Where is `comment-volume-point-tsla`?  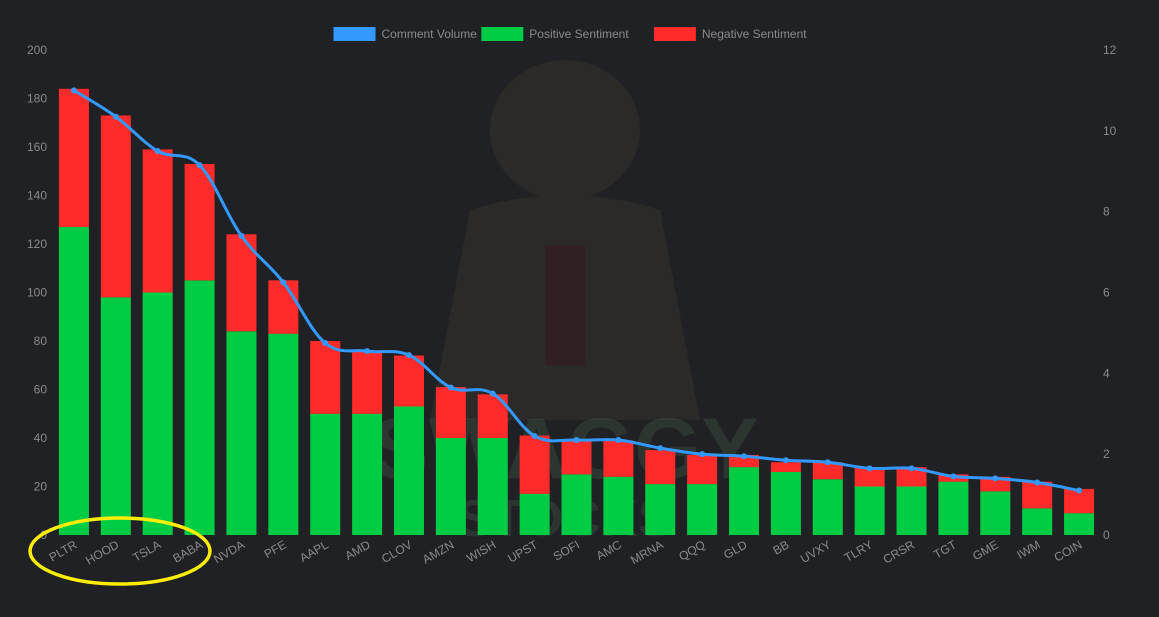 comment-volume-point-tsla is located at coordinates (157, 151).